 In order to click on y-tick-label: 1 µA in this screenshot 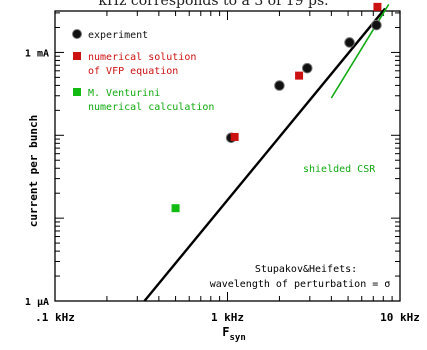, I will do `click(37, 302)`.